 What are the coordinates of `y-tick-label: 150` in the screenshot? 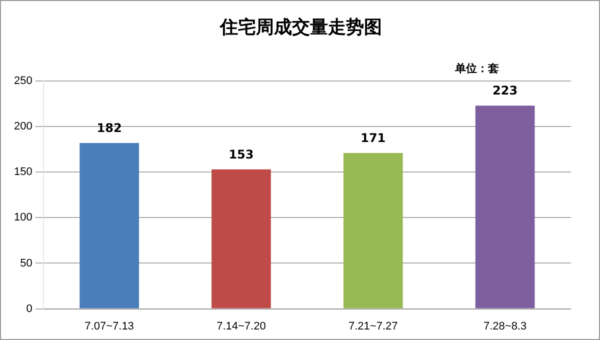 It's located at (23, 172).